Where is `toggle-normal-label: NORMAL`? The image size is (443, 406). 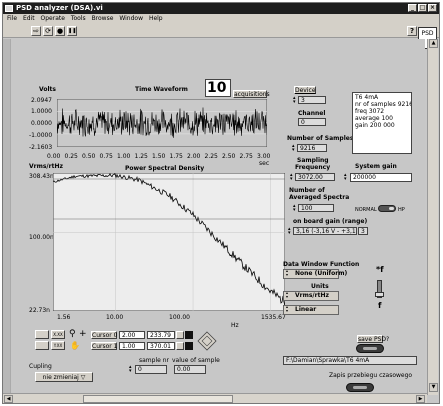
toggle-normal-label: NORMAL is located at coordinates (366, 210).